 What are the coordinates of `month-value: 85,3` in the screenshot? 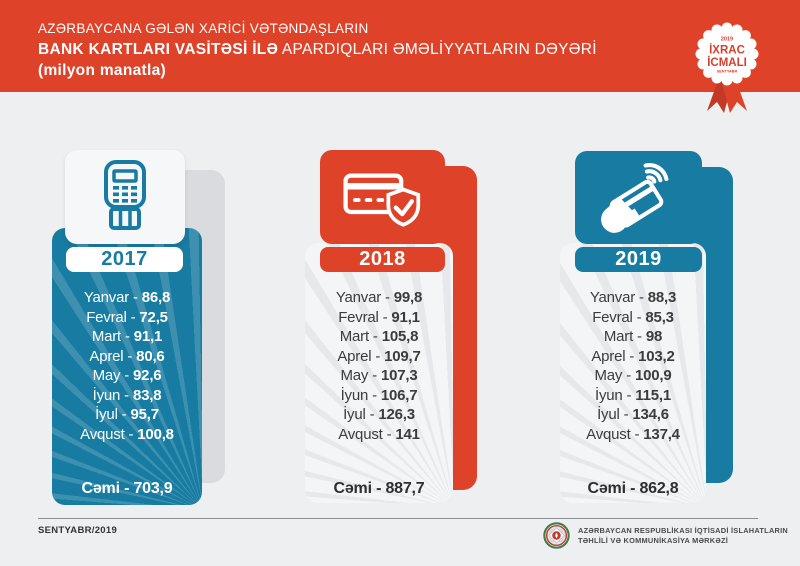 It's located at (659, 317).